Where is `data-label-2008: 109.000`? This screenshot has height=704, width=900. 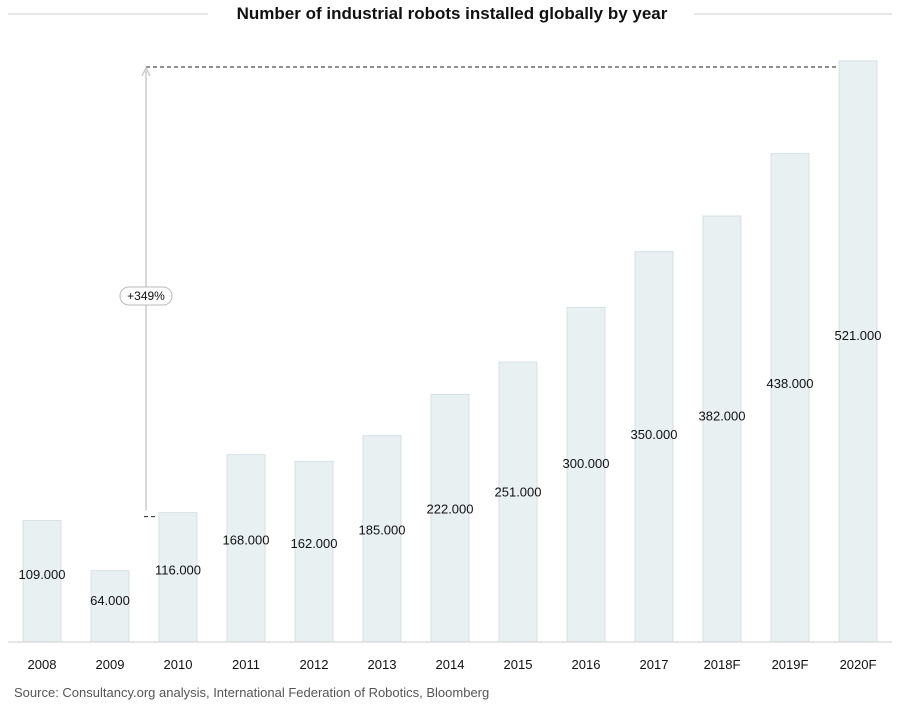
data-label-2008: 109.000 is located at coordinates (42, 574).